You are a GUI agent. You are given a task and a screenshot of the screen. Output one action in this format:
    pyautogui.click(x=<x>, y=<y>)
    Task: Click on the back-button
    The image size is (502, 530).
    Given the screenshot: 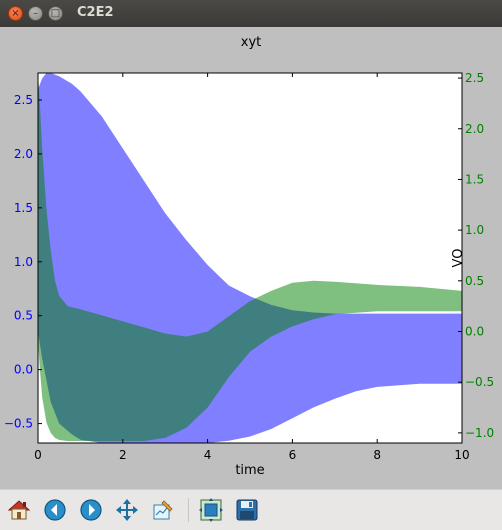 What is the action you would take?
    pyautogui.click(x=55, y=510)
    